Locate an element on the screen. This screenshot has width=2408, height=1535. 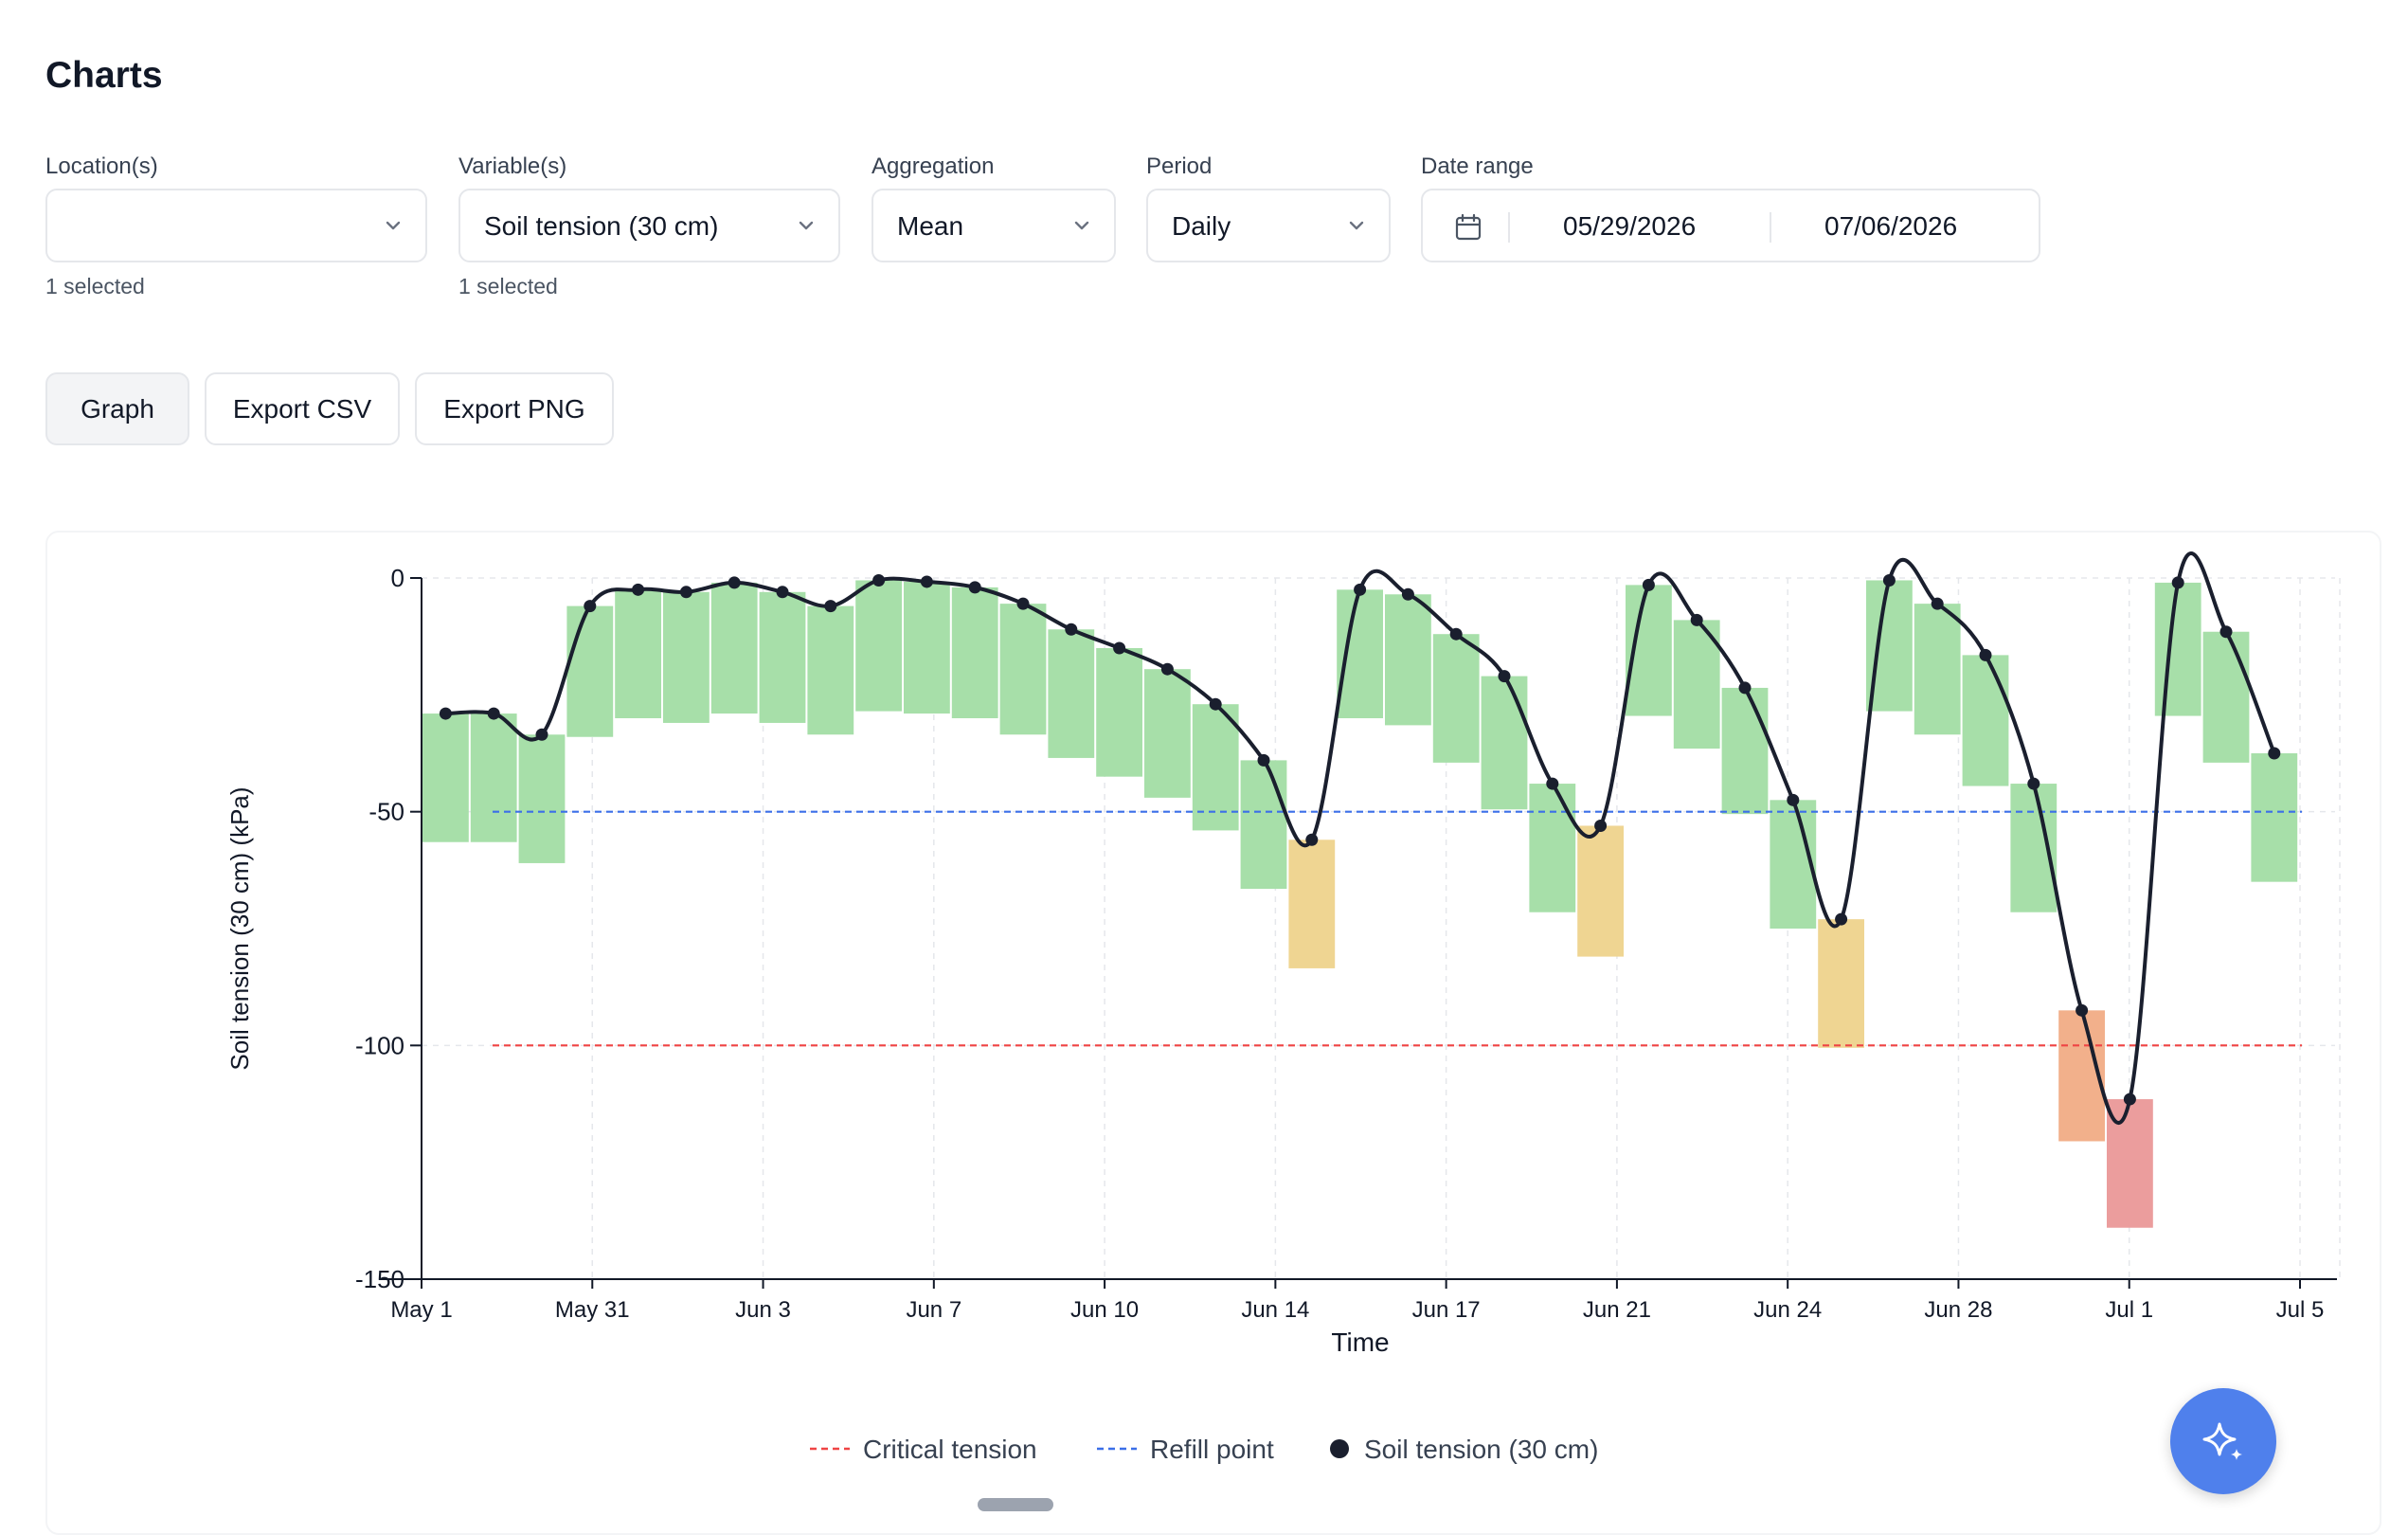
variable-helper: 1 selected is located at coordinates (508, 286).